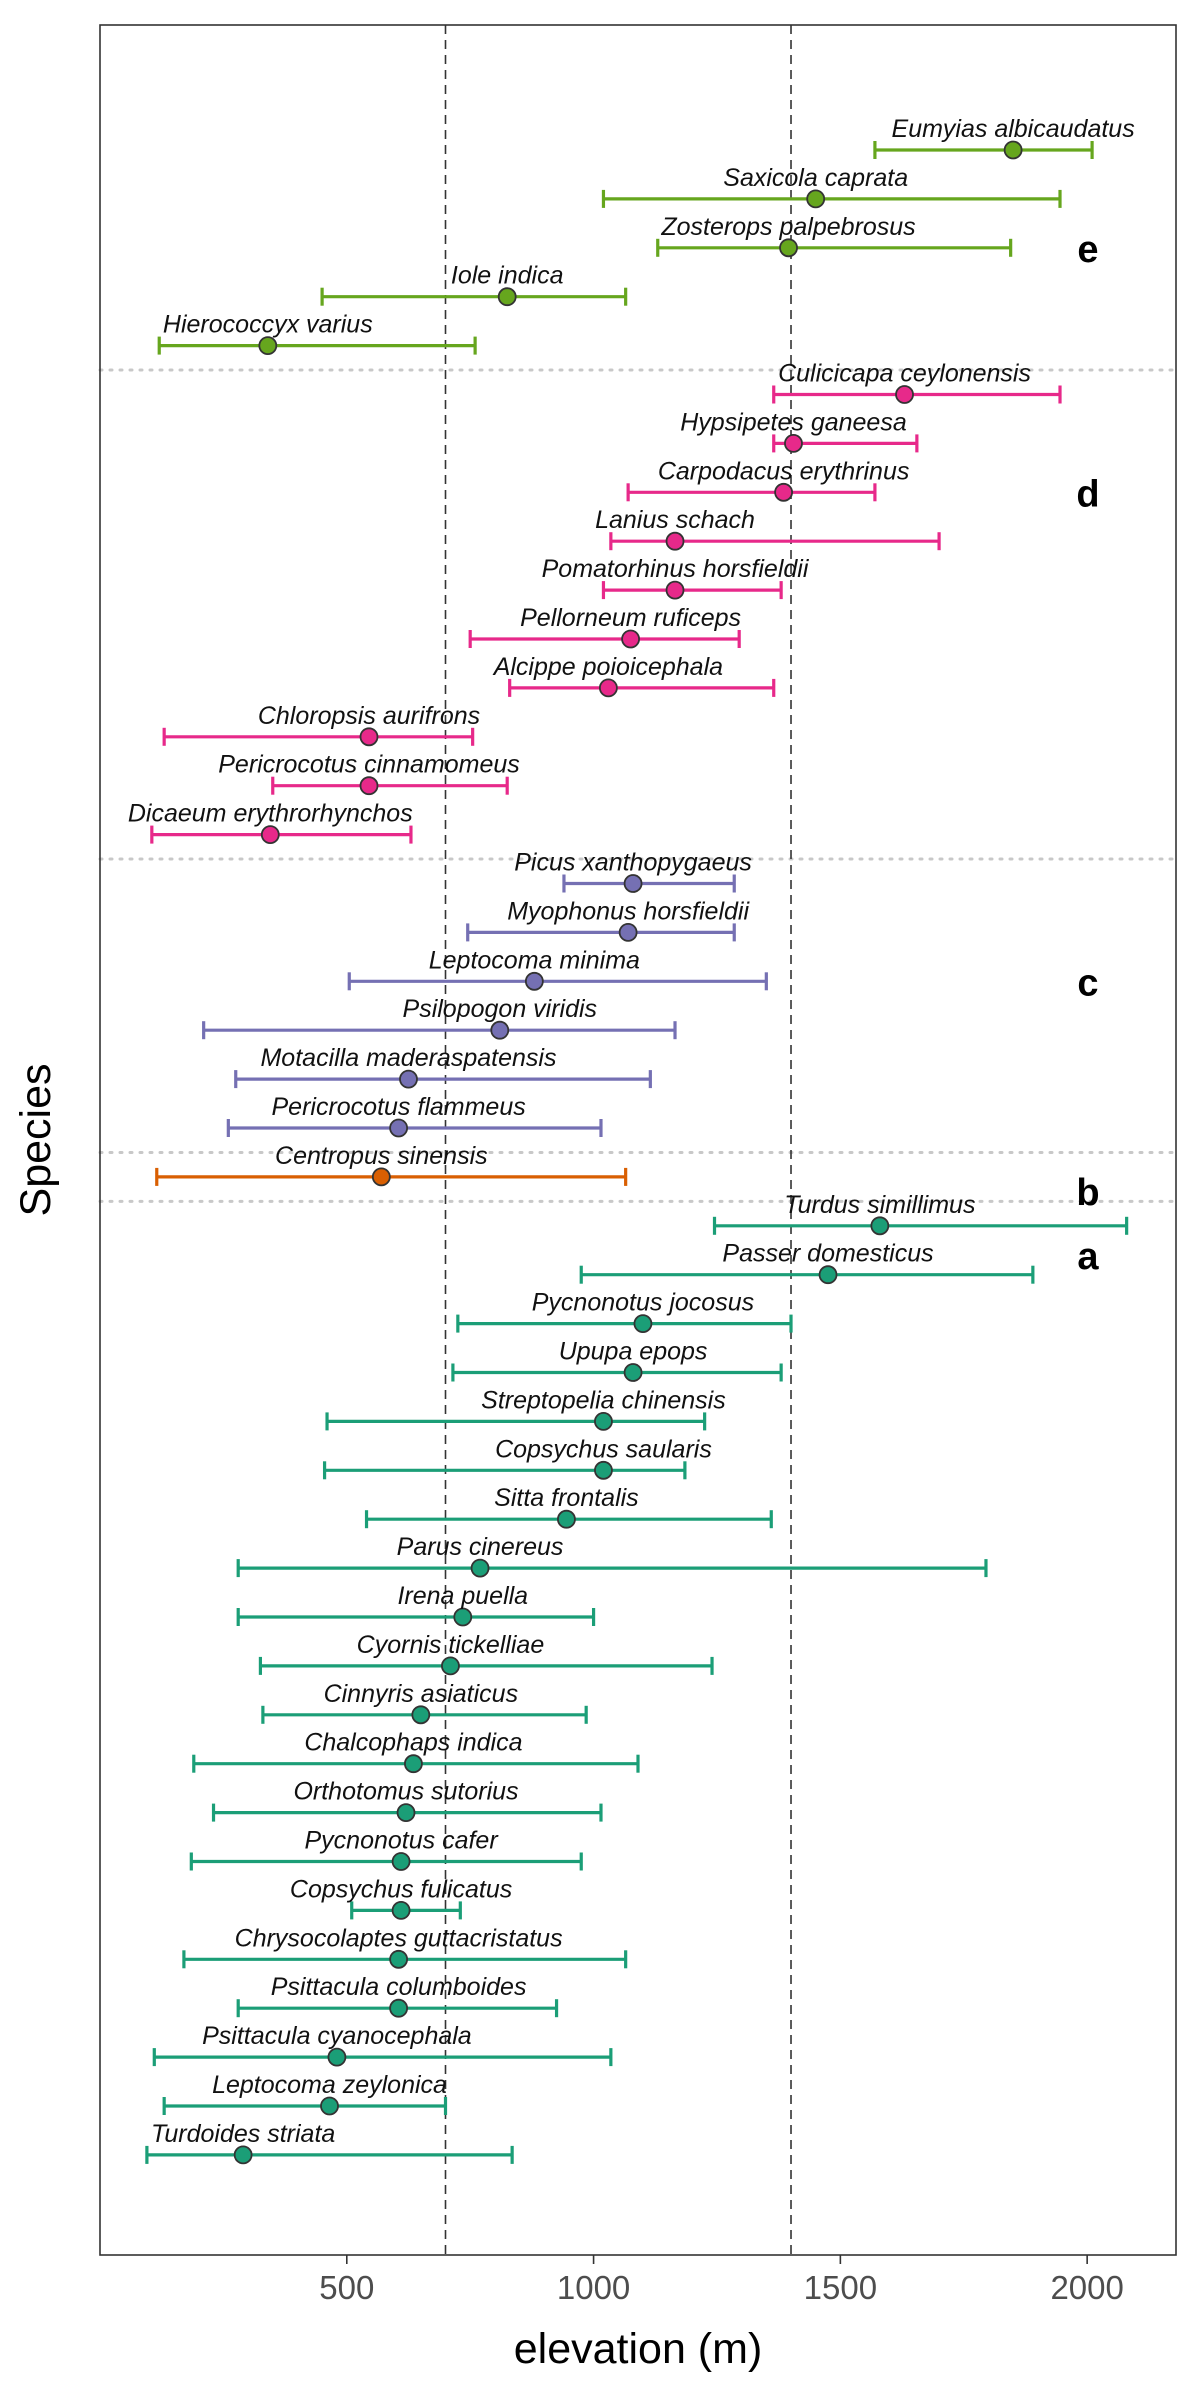  What do you see at coordinates (784, 492) in the screenshot?
I see `mean-point-carpodacus-erythrinus` at bounding box center [784, 492].